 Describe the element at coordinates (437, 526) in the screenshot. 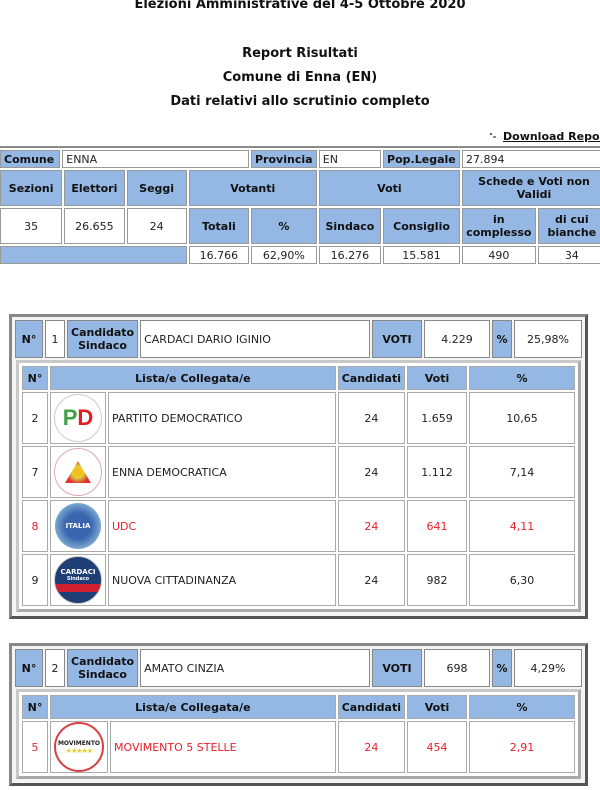

I see `list-voti: 641` at that location.